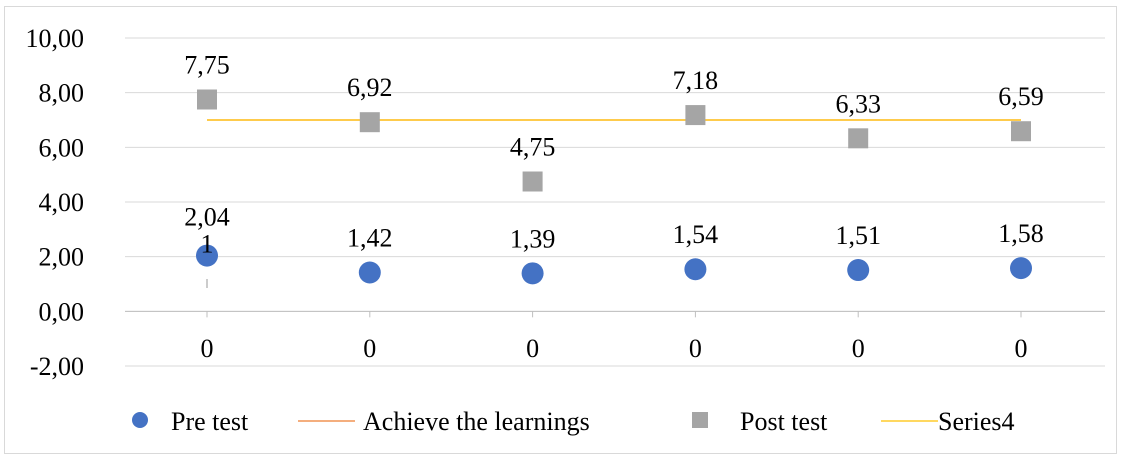  I want to click on legend-label: Series4, so click(976, 421).